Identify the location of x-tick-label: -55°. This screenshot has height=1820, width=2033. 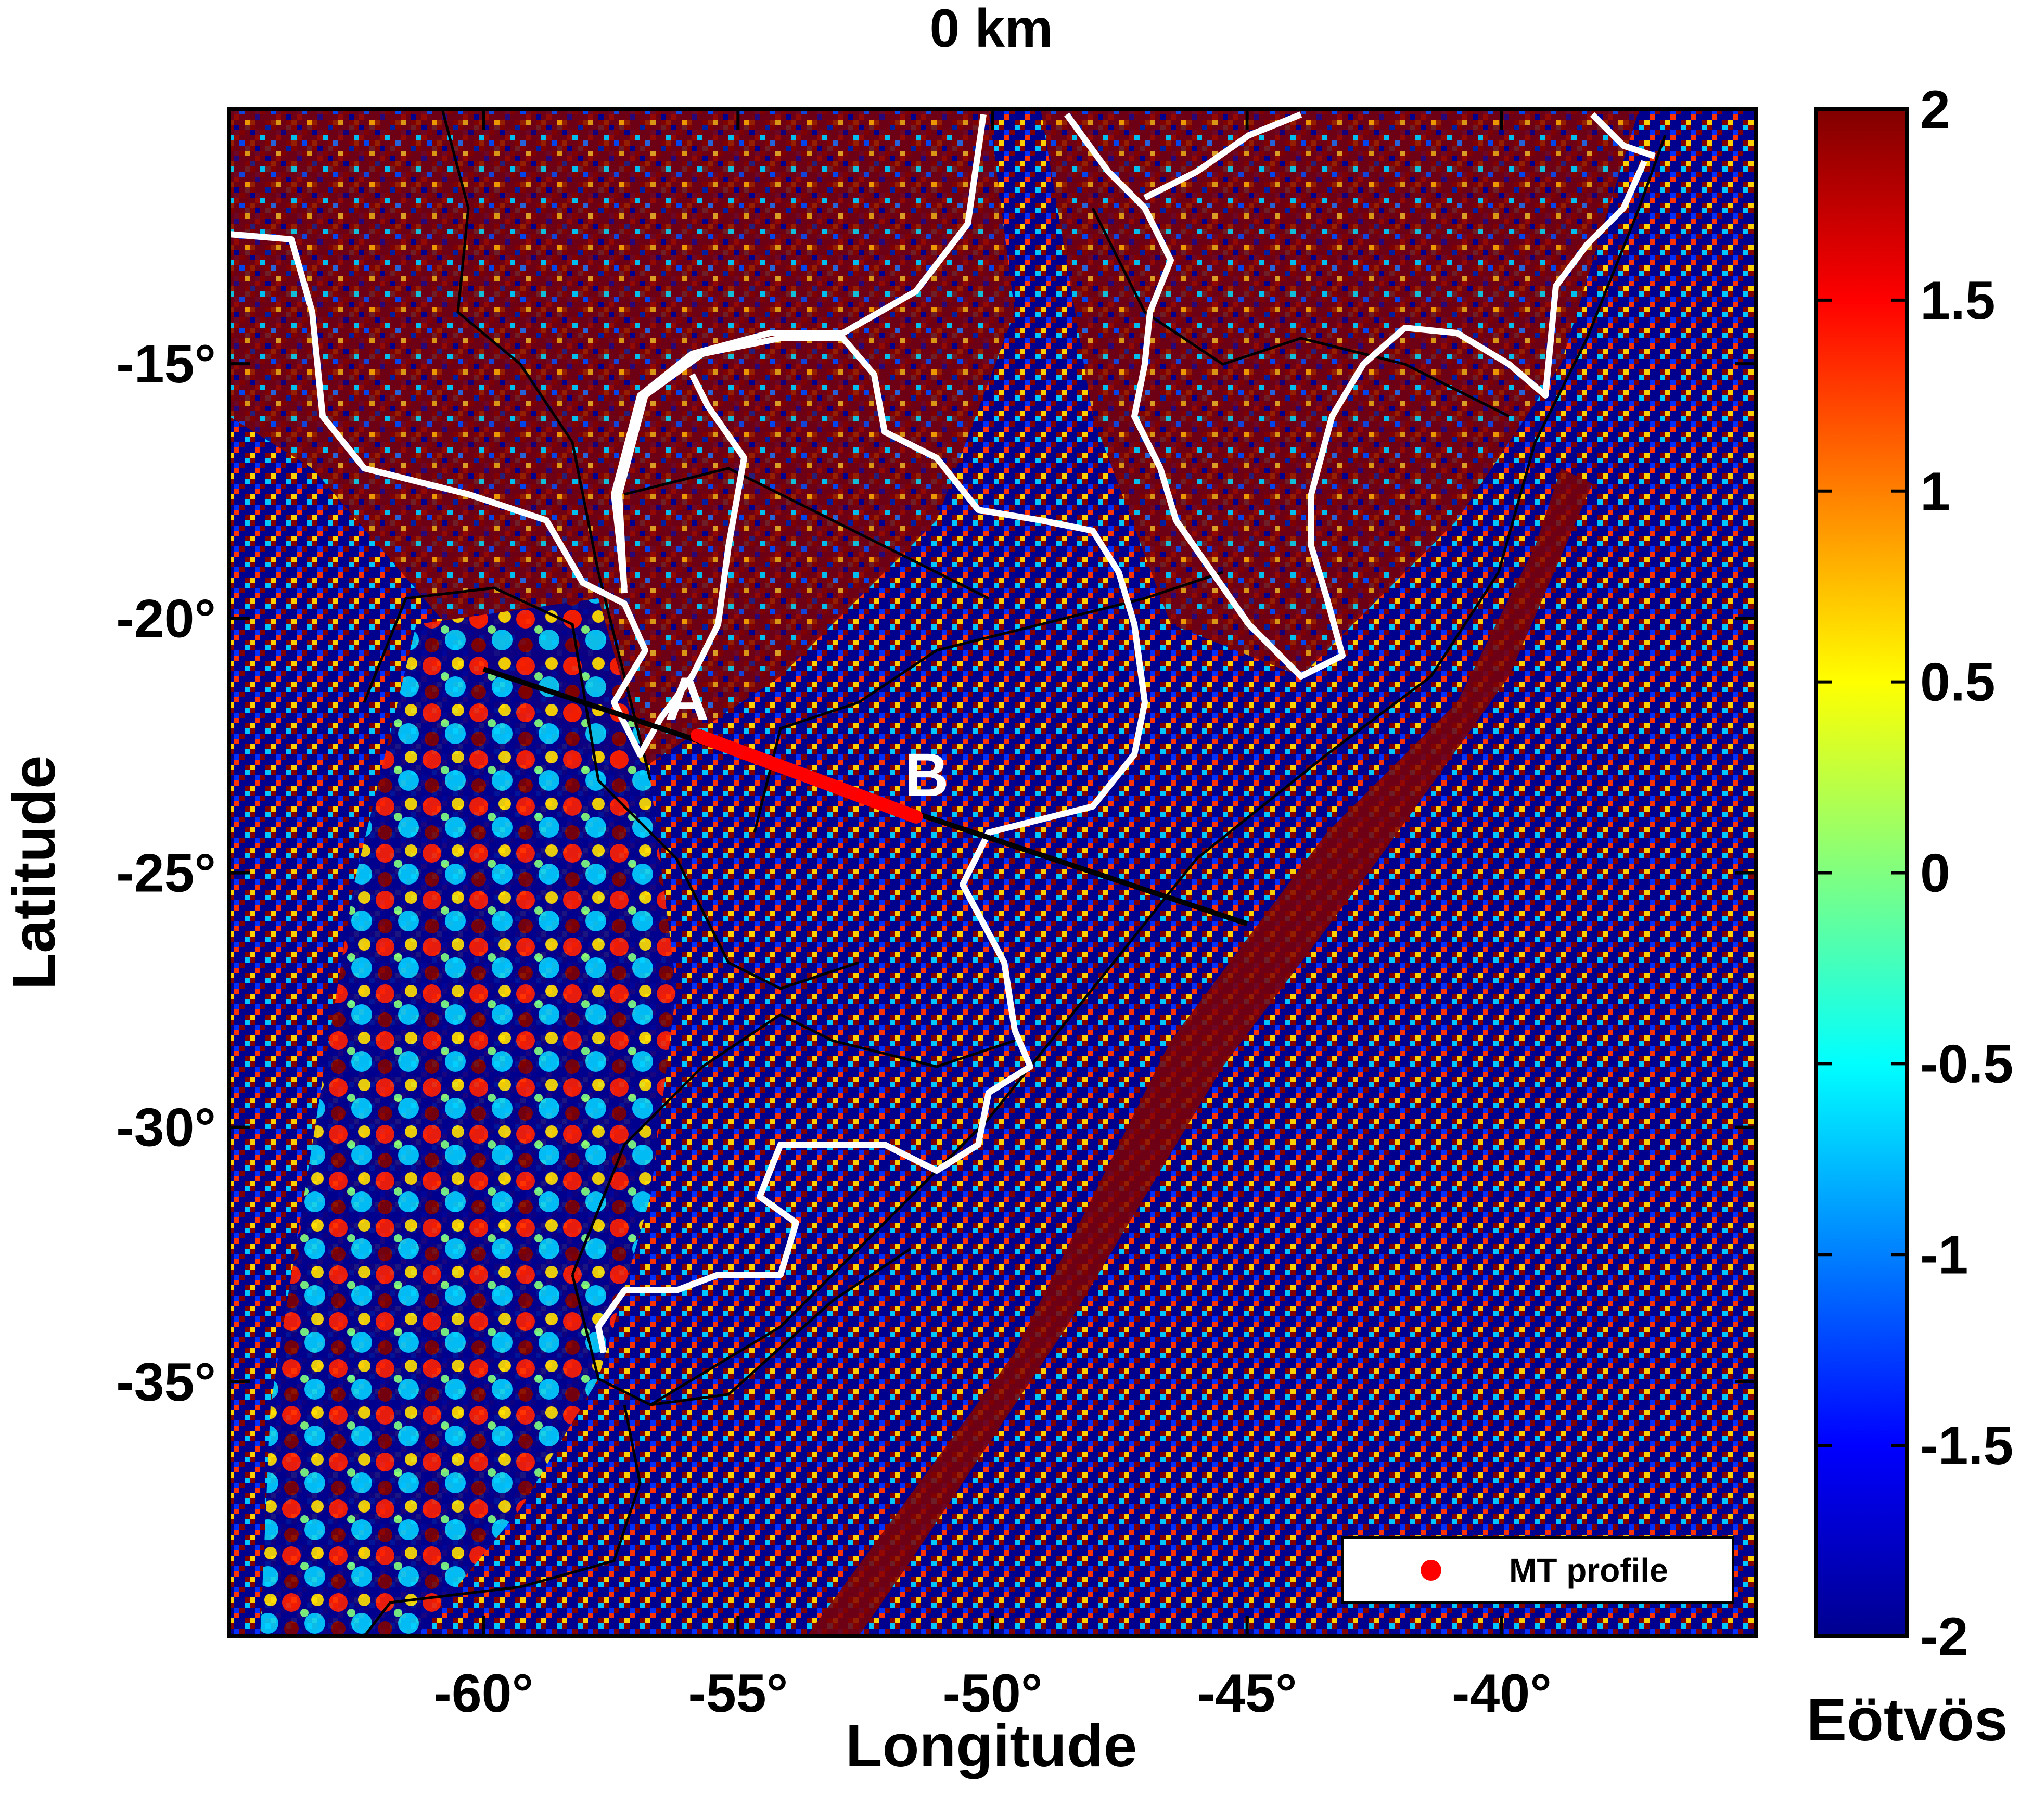
(738, 1693).